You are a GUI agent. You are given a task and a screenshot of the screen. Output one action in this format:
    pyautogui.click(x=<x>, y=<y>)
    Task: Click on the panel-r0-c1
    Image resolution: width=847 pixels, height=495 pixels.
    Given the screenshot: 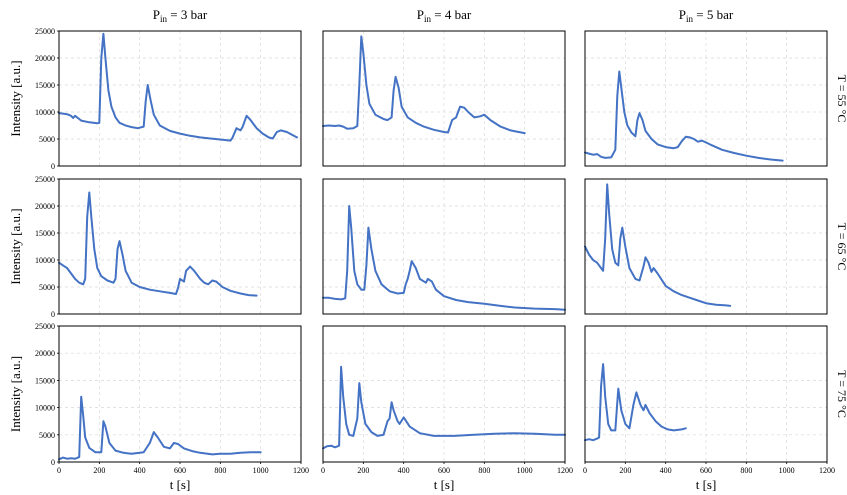 What is the action you would take?
    pyautogui.click(x=444, y=98)
    